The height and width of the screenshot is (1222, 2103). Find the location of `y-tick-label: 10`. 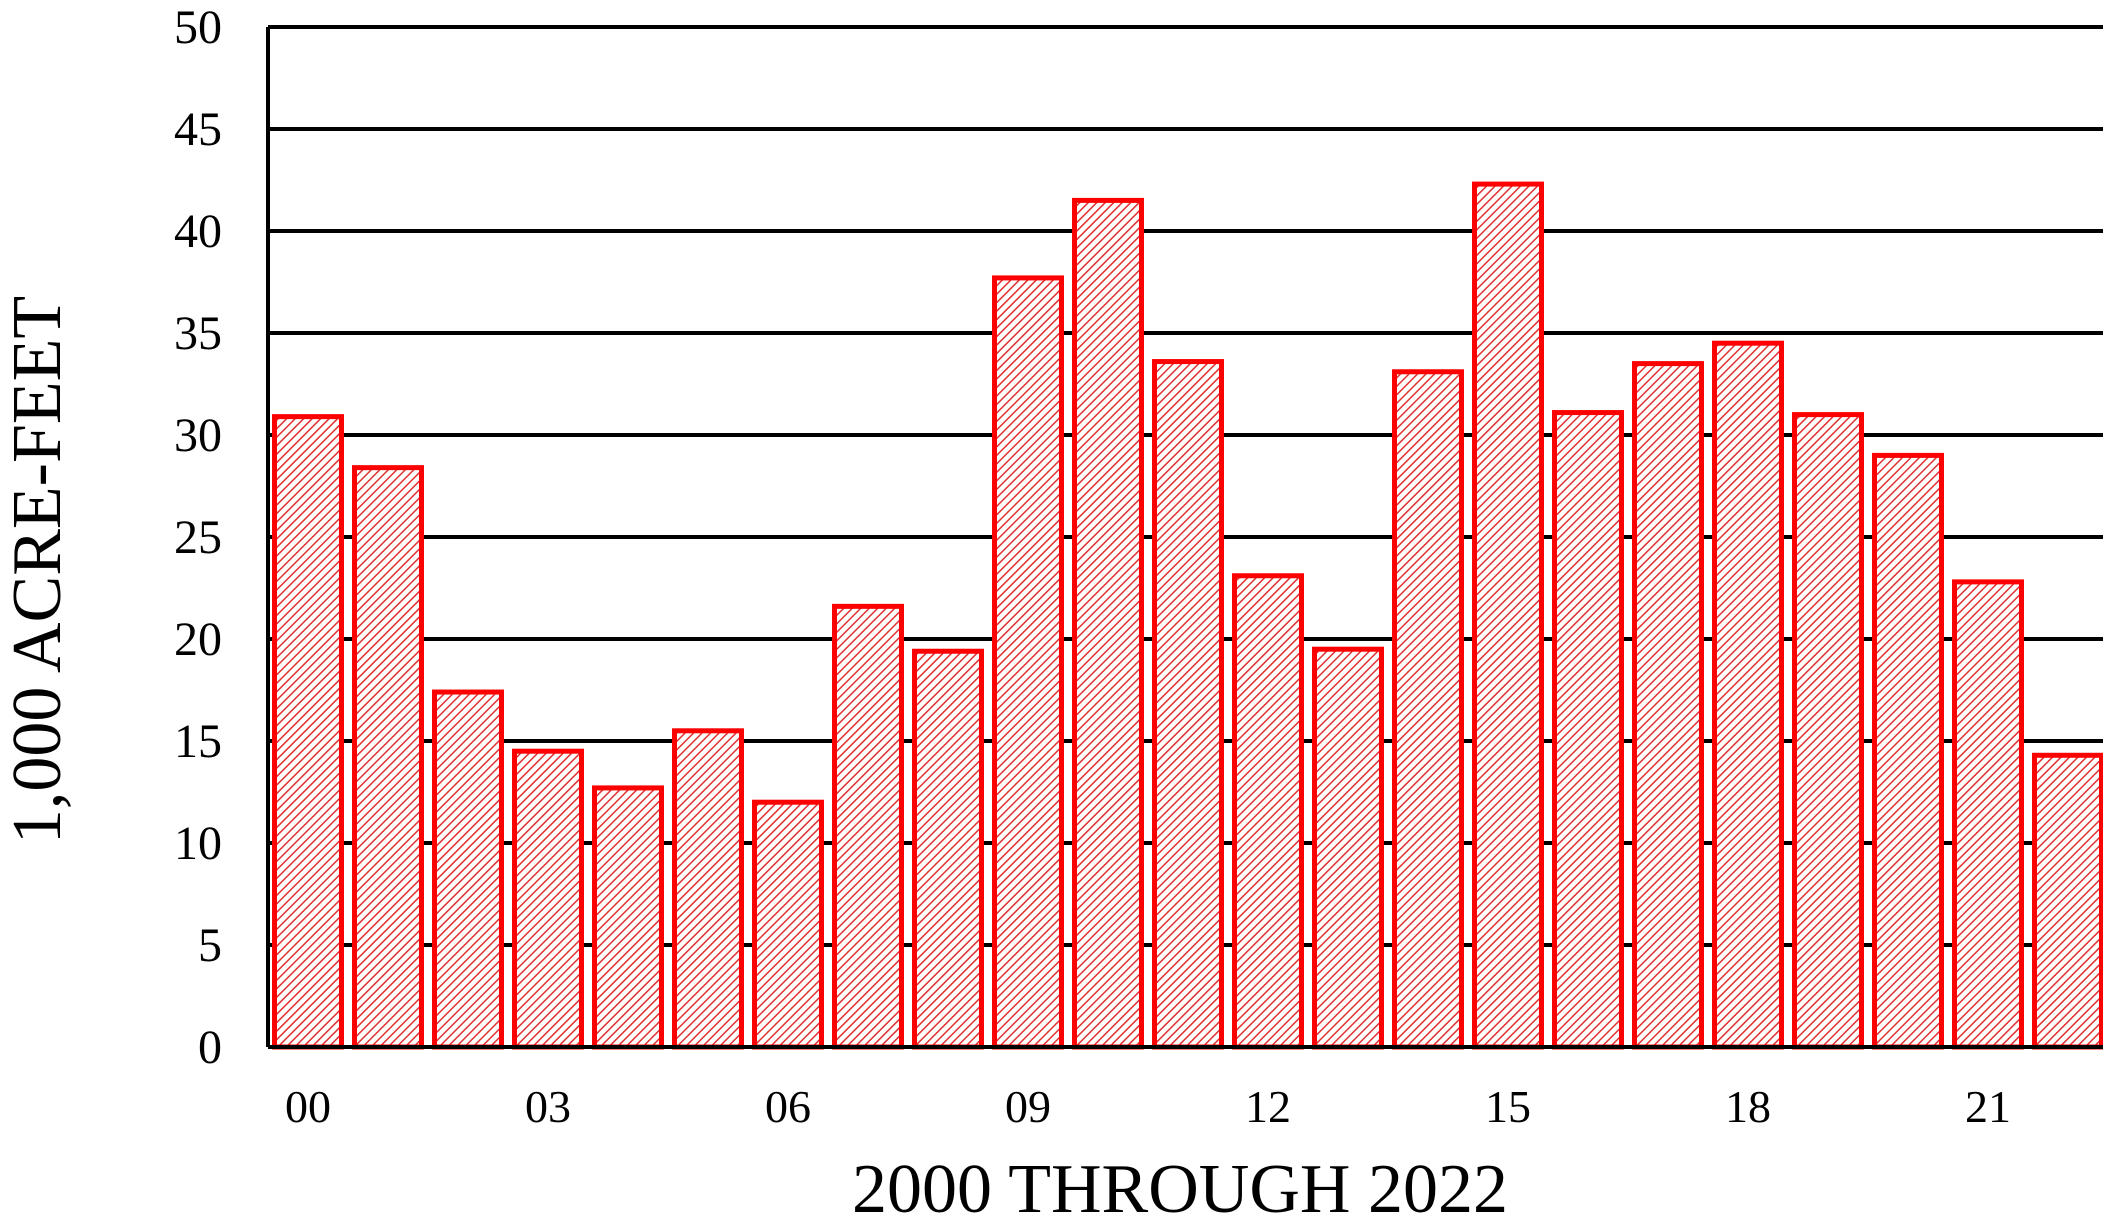

y-tick-label: 10 is located at coordinates (198, 843).